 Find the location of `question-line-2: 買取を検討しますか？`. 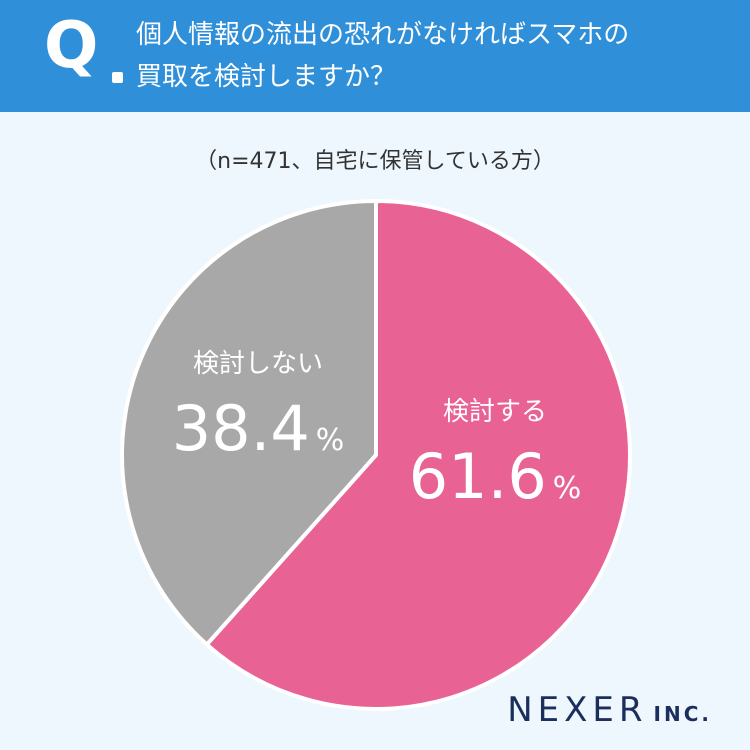

question-line-2: 買取を検討しますか？ is located at coordinates (266, 77).